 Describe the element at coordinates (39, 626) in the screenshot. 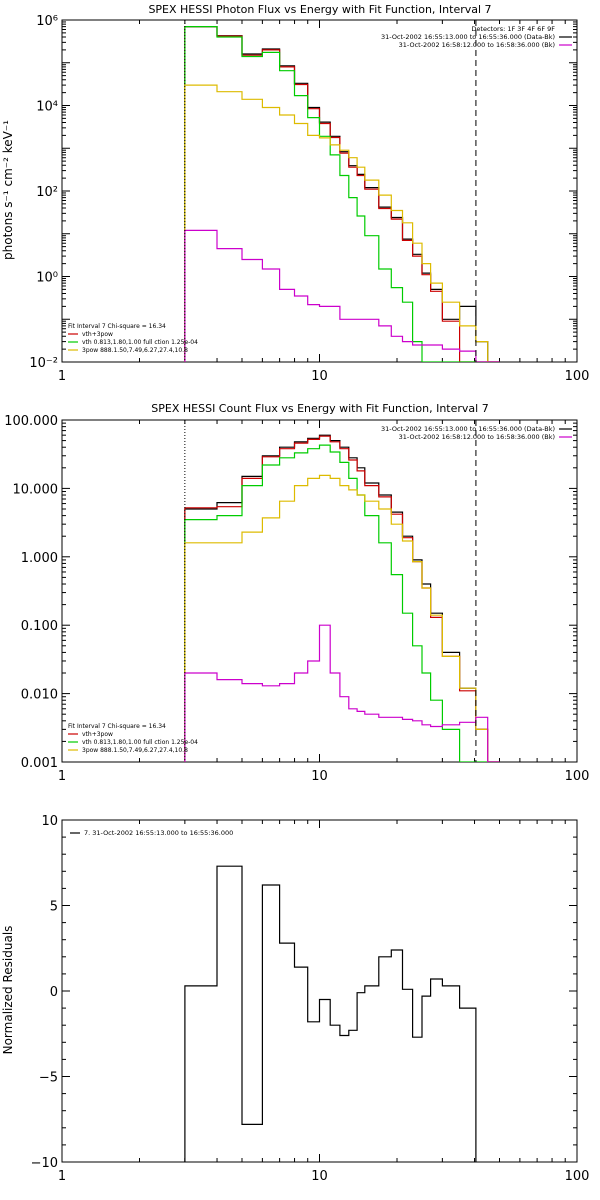

I see `count-flux-y-tick-label: 0.100` at that location.